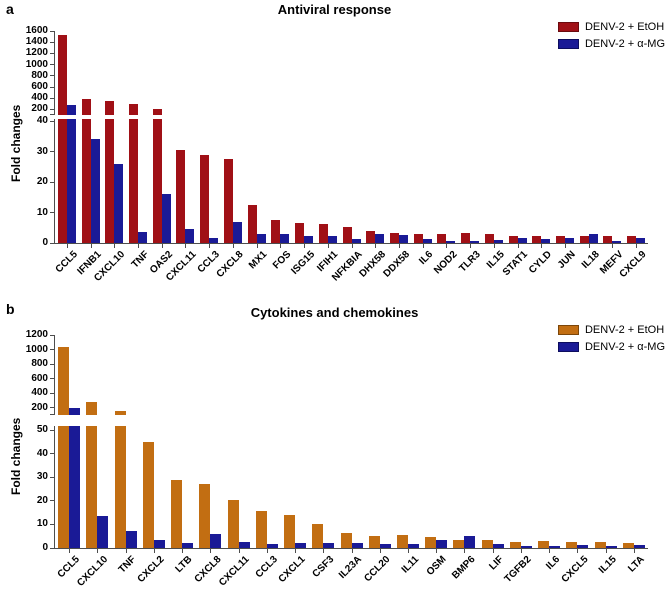  I want to click on bar-mefv-etoh, so click(608, 239).